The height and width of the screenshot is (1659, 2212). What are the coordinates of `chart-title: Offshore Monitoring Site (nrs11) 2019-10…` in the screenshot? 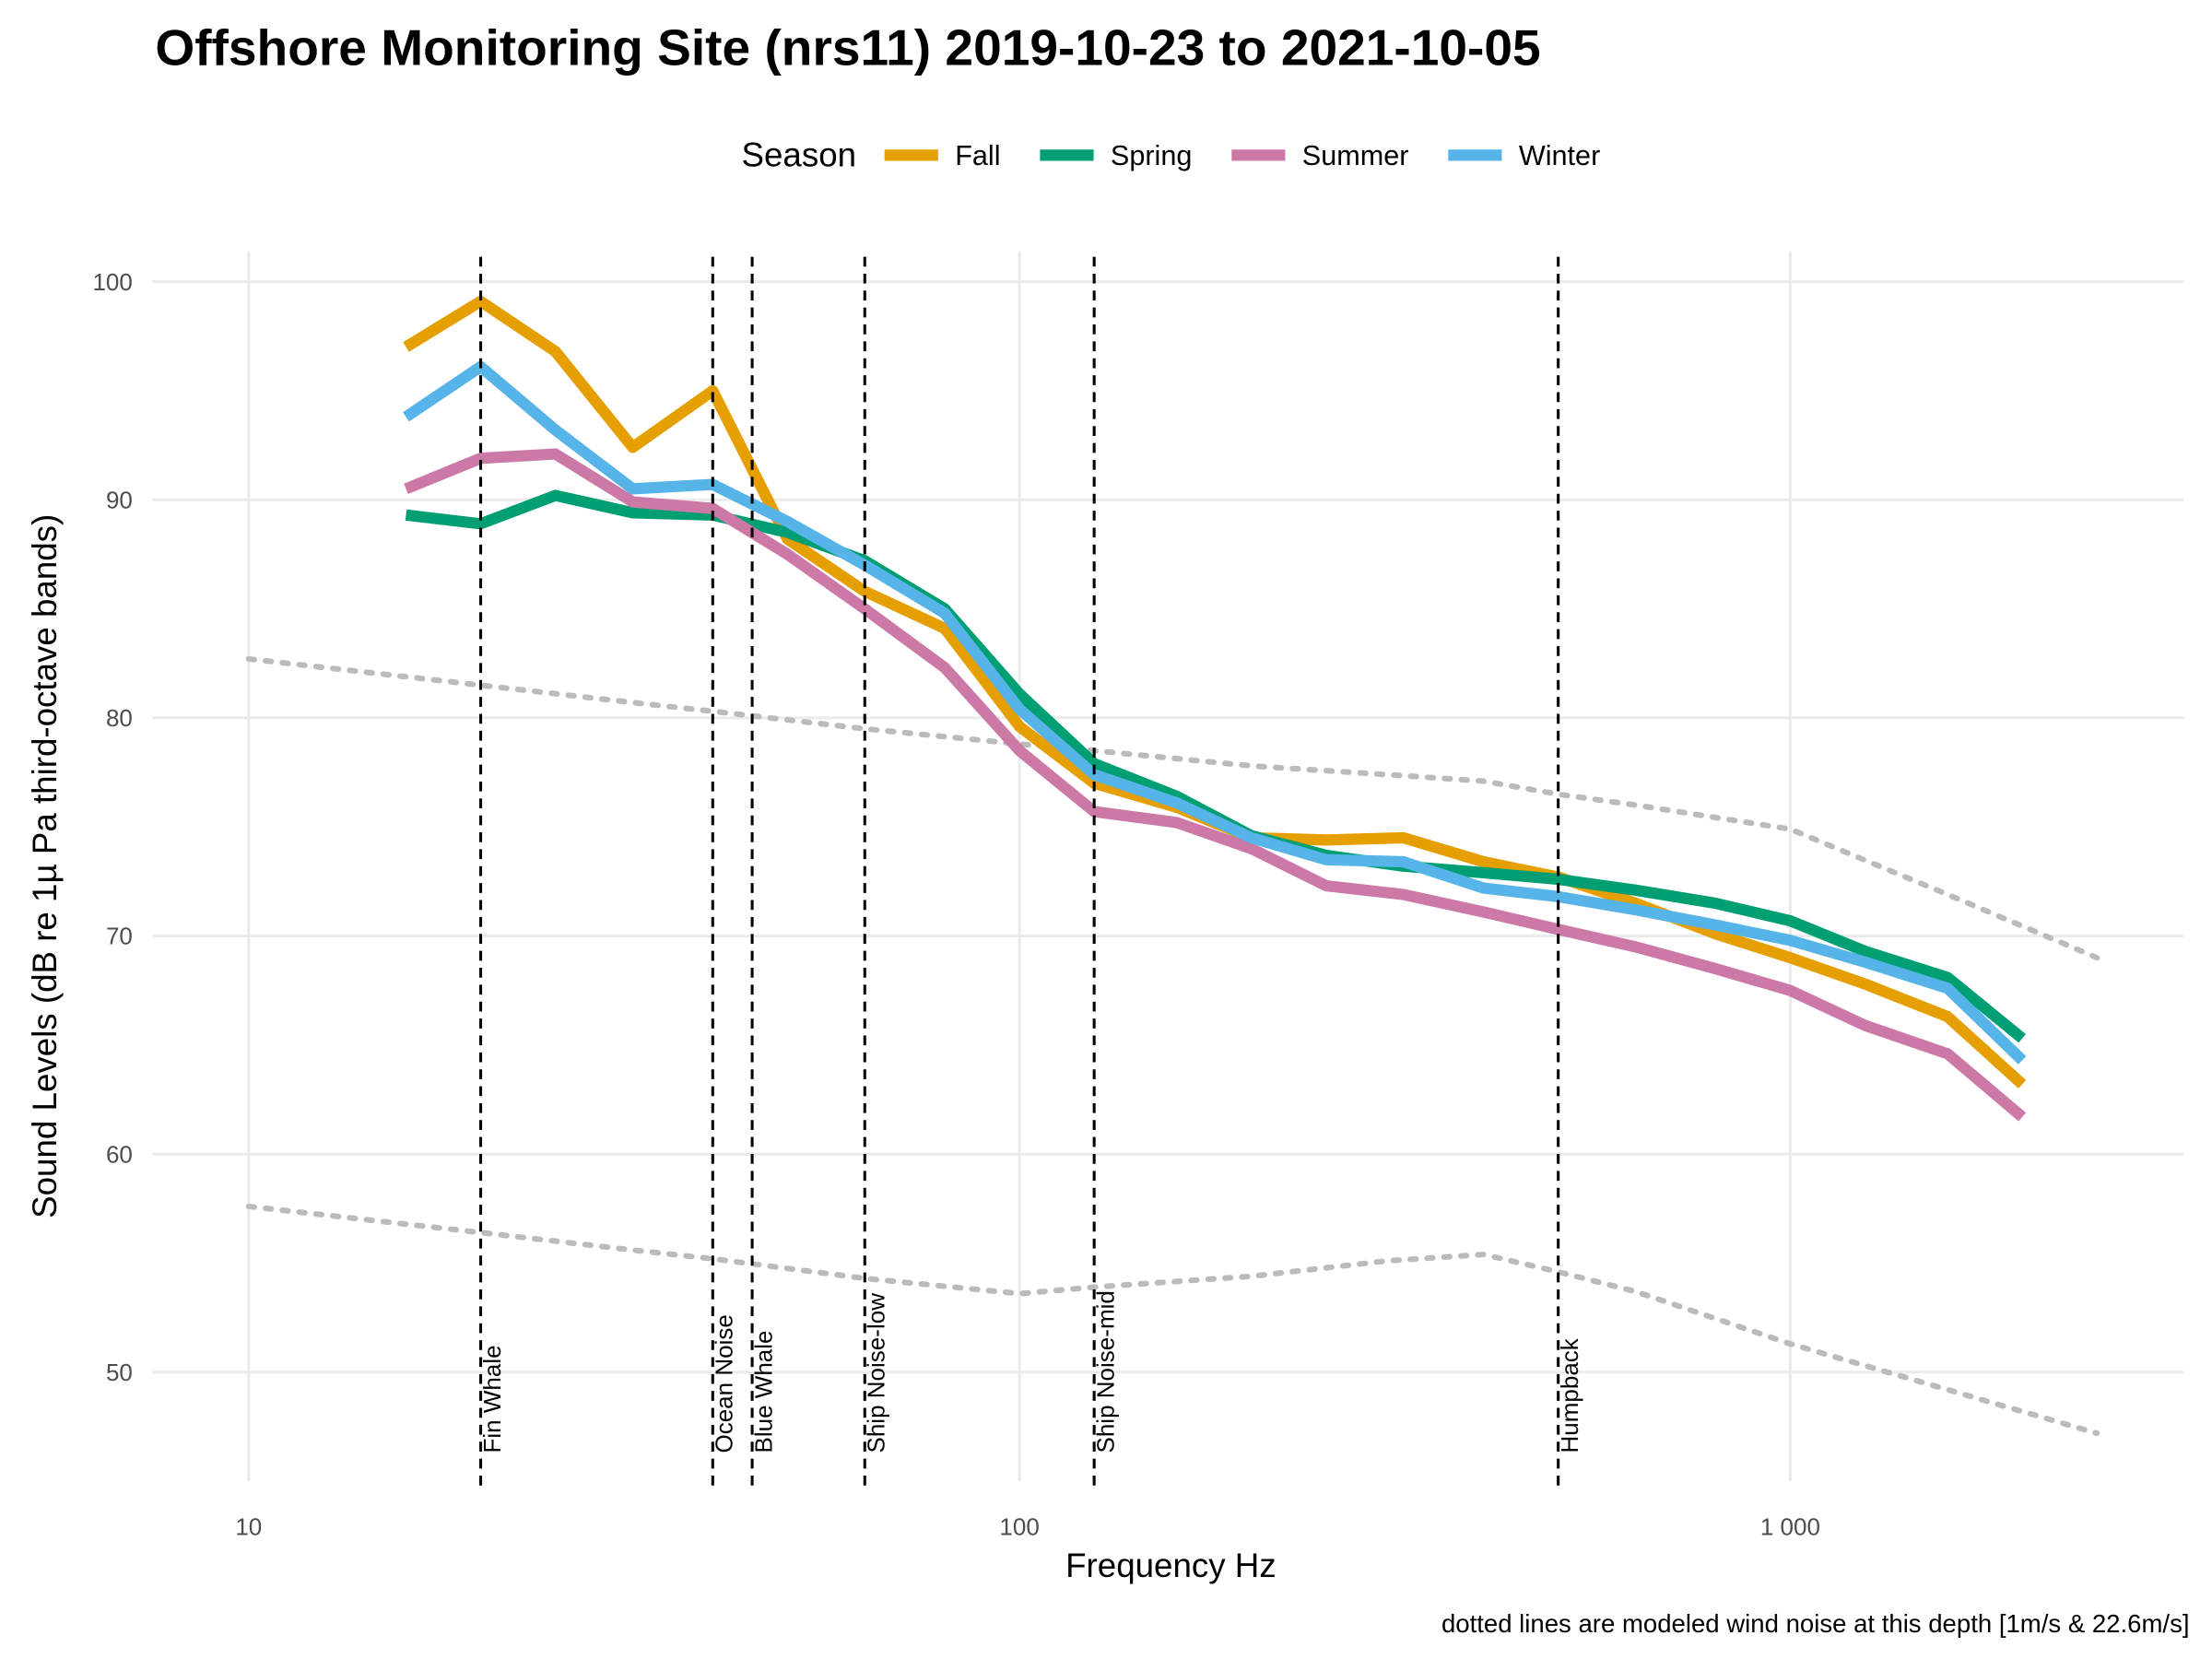 It's located at (847, 47).